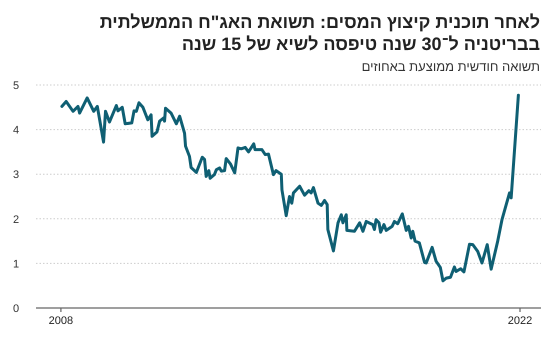 This screenshot has width=550, height=348. I want to click on y-tick-label: 2, so click(16, 220).